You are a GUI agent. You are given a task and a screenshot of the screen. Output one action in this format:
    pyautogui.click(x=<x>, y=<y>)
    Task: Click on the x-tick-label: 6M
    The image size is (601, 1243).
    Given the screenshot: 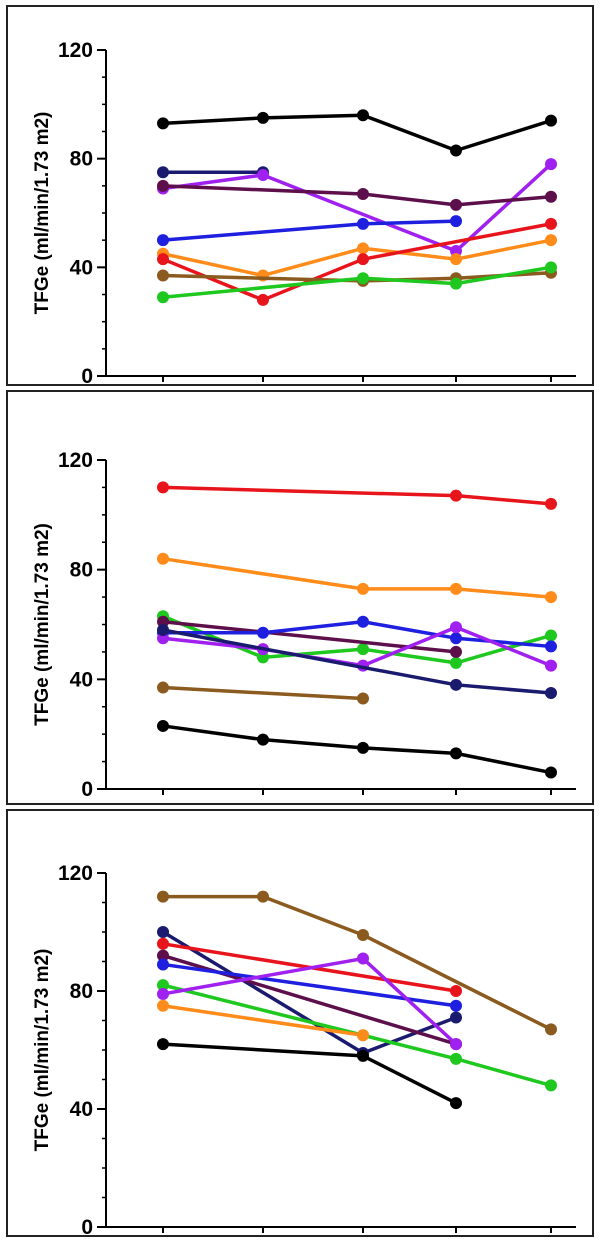 What is the action you would take?
    pyautogui.click(x=362, y=802)
    